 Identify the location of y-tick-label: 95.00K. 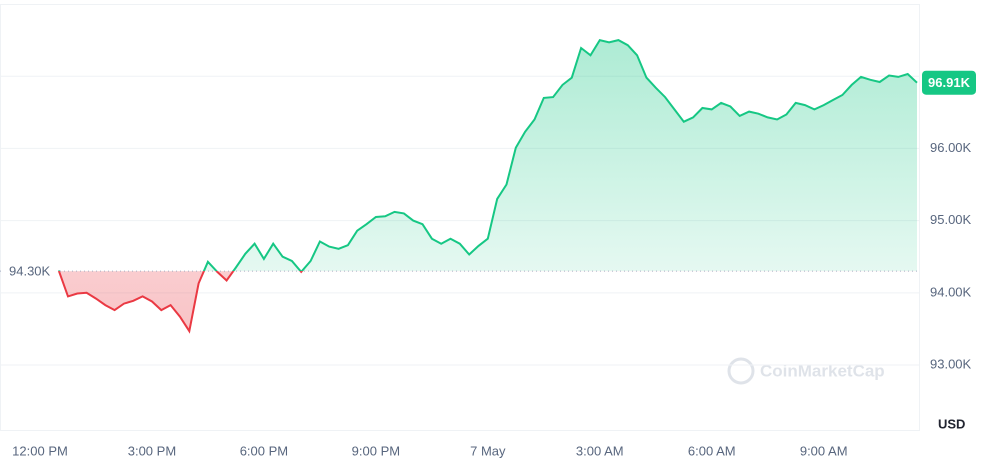
(951, 219).